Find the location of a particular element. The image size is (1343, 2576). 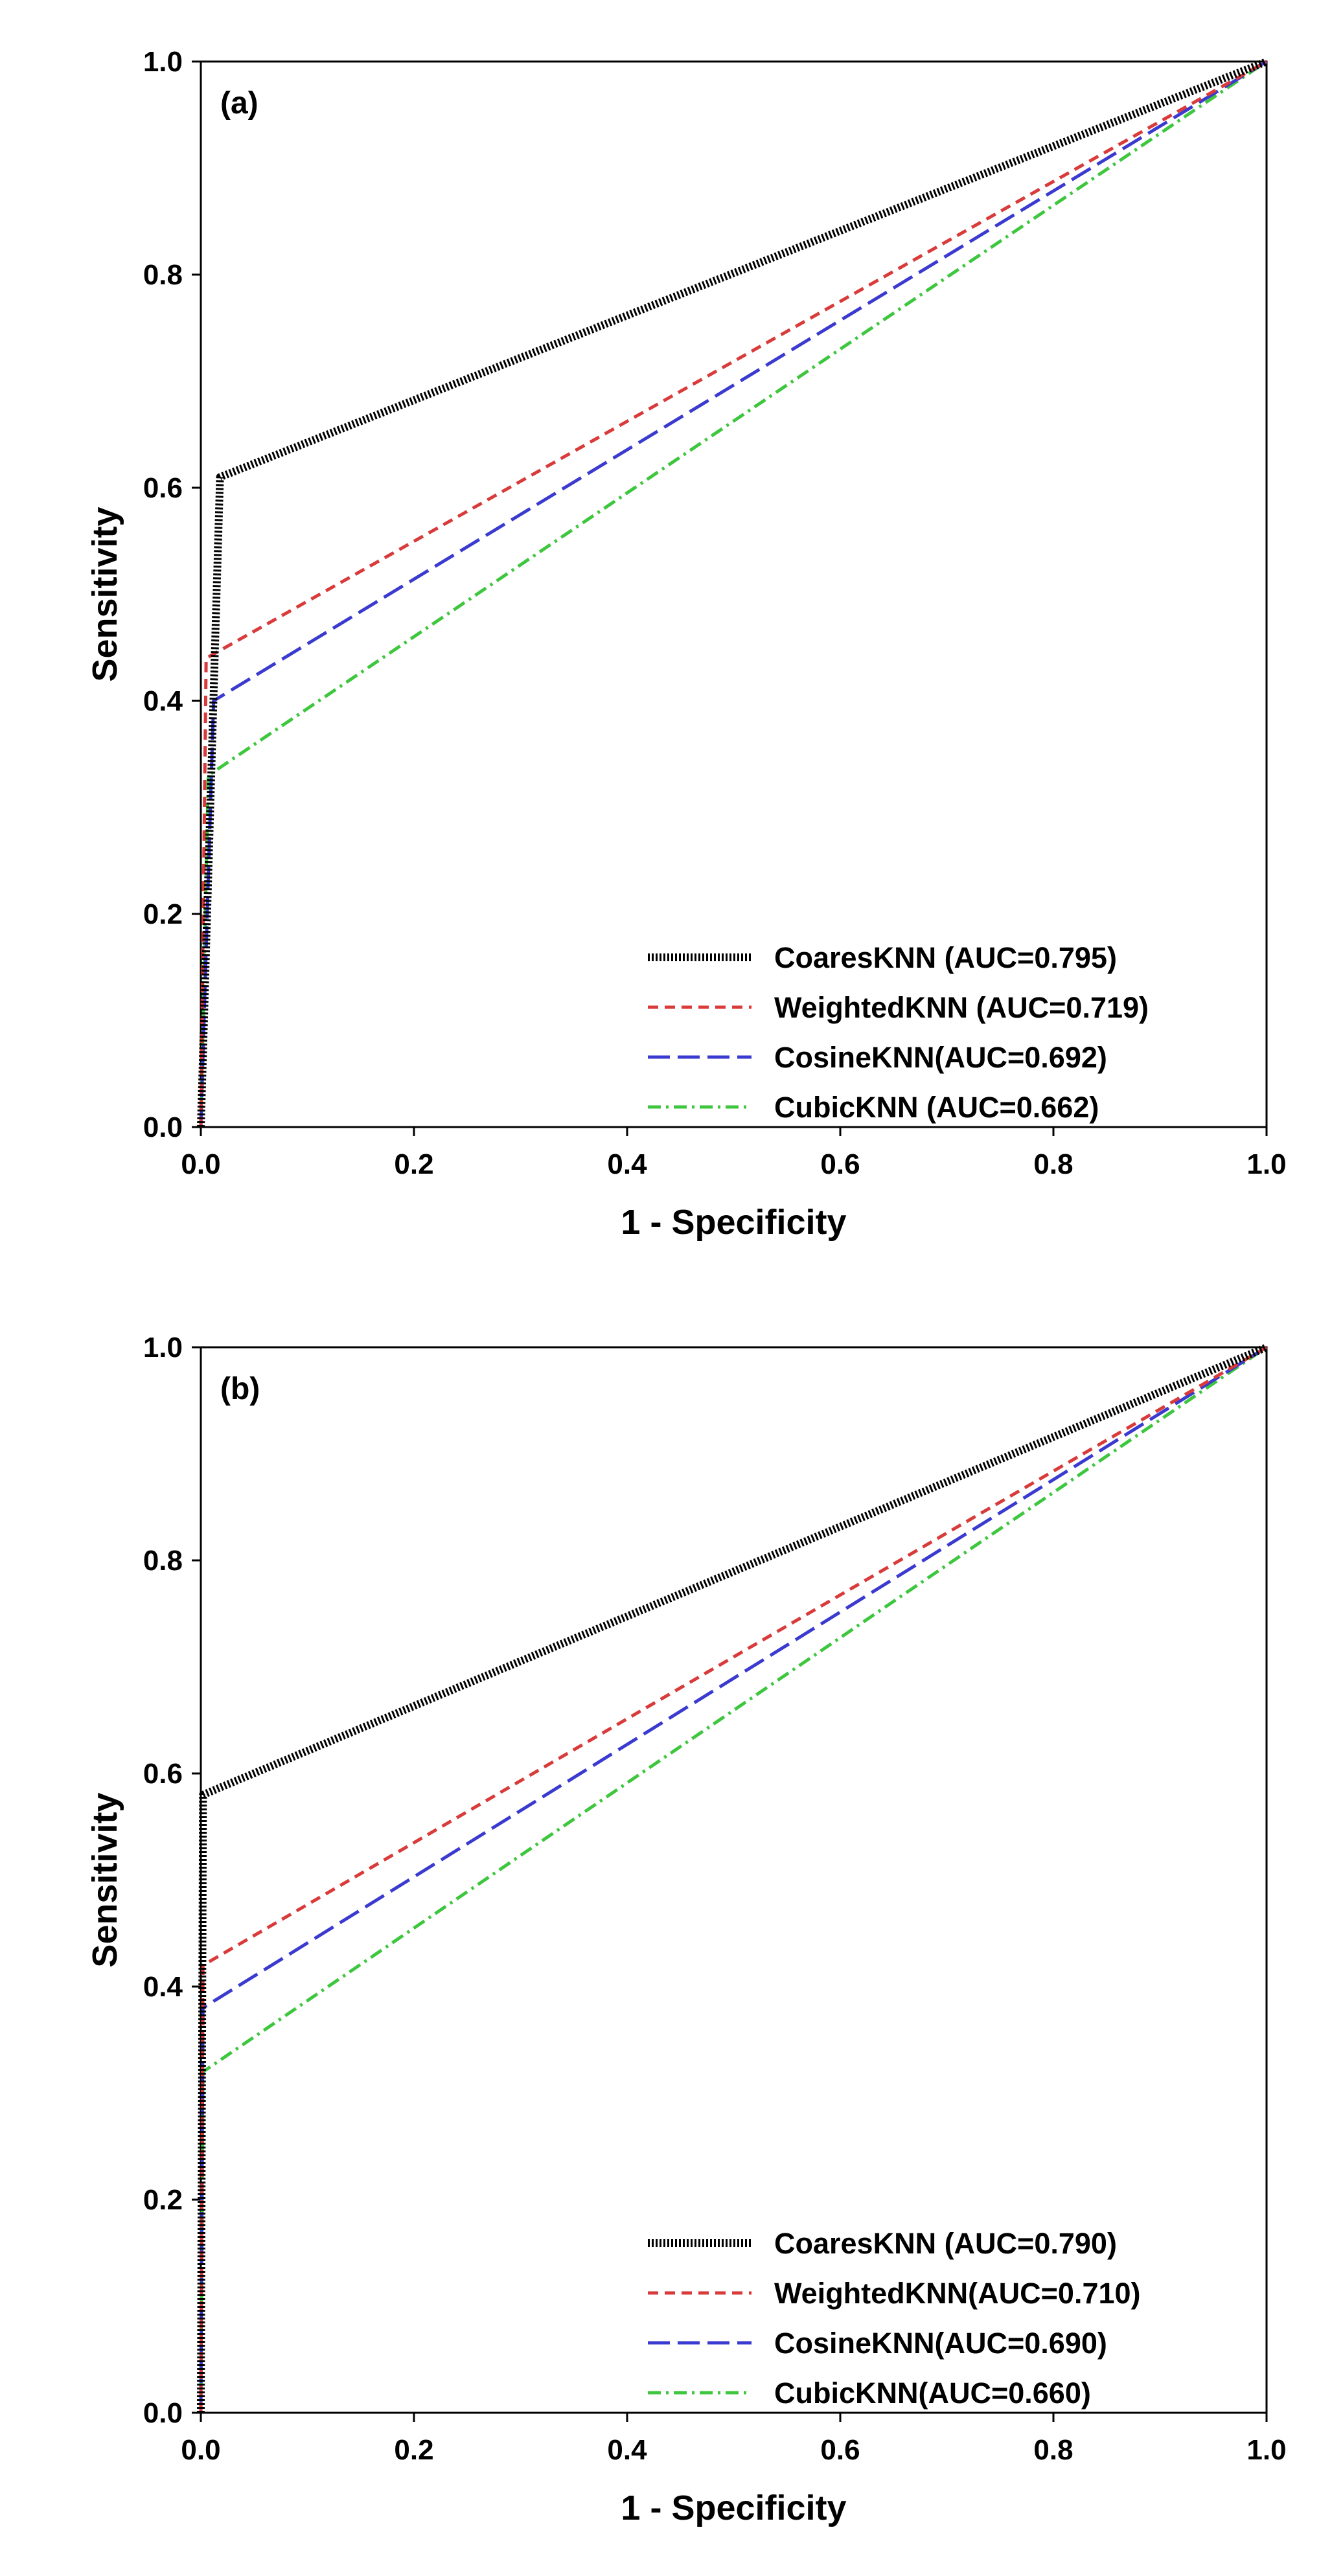

panel-label: (b) is located at coordinates (240, 1389).